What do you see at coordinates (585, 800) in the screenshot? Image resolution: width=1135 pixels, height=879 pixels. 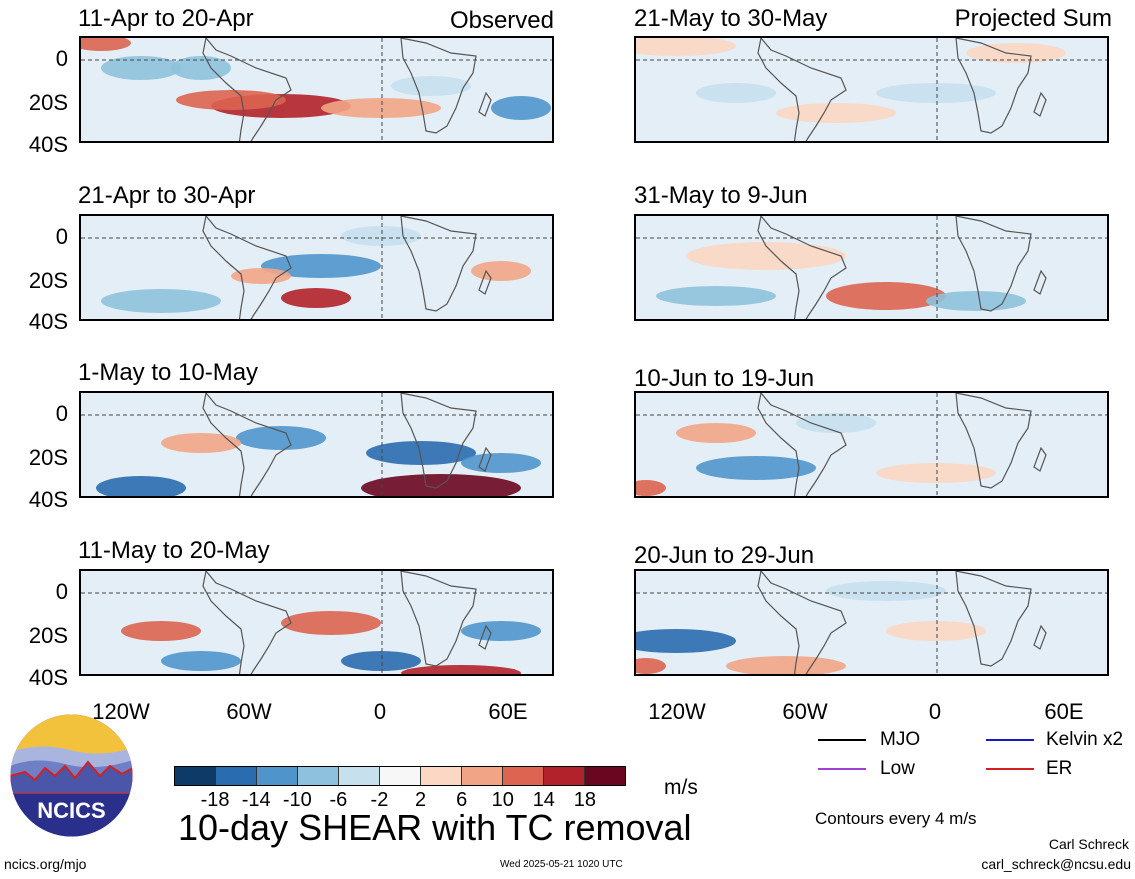 I see `colorbar-tick-label: 18` at bounding box center [585, 800].